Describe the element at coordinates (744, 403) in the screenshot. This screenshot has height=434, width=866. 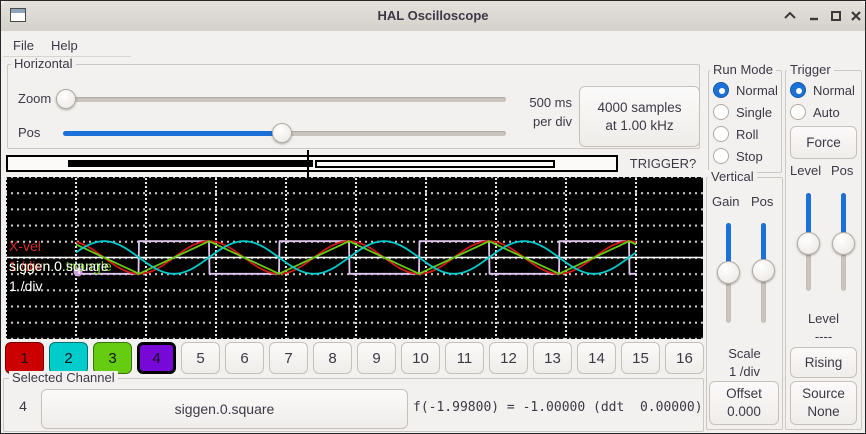
I see `vertical-offset-button: Offset 0.000` at that location.